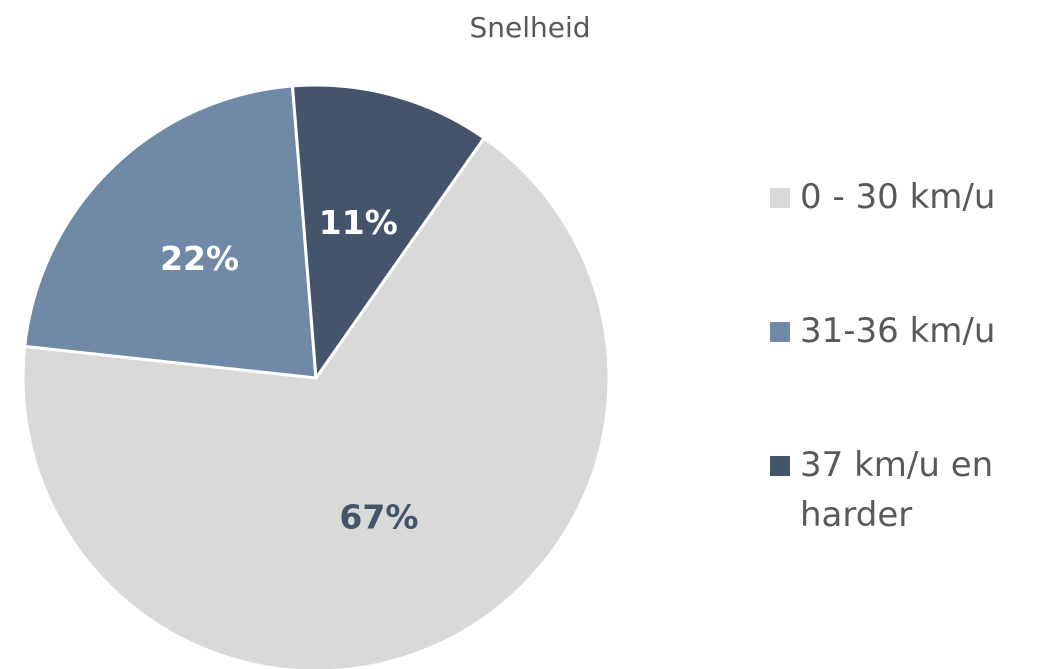 Image resolution: width=1051 pixels, height=669 pixels. I want to click on data-label-0-30: 67%, so click(378, 516).